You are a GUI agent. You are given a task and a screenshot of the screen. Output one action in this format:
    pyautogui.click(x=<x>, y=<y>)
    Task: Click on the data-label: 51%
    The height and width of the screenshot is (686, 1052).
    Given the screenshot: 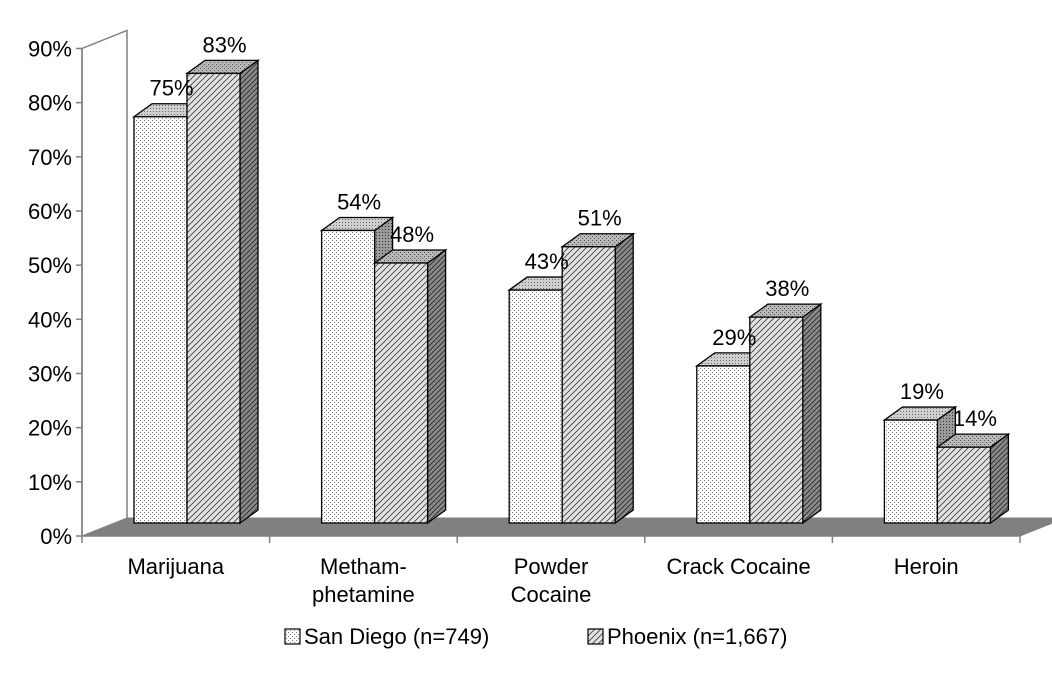 What is the action you would take?
    pyautogui.click(x=600, y=218)
    